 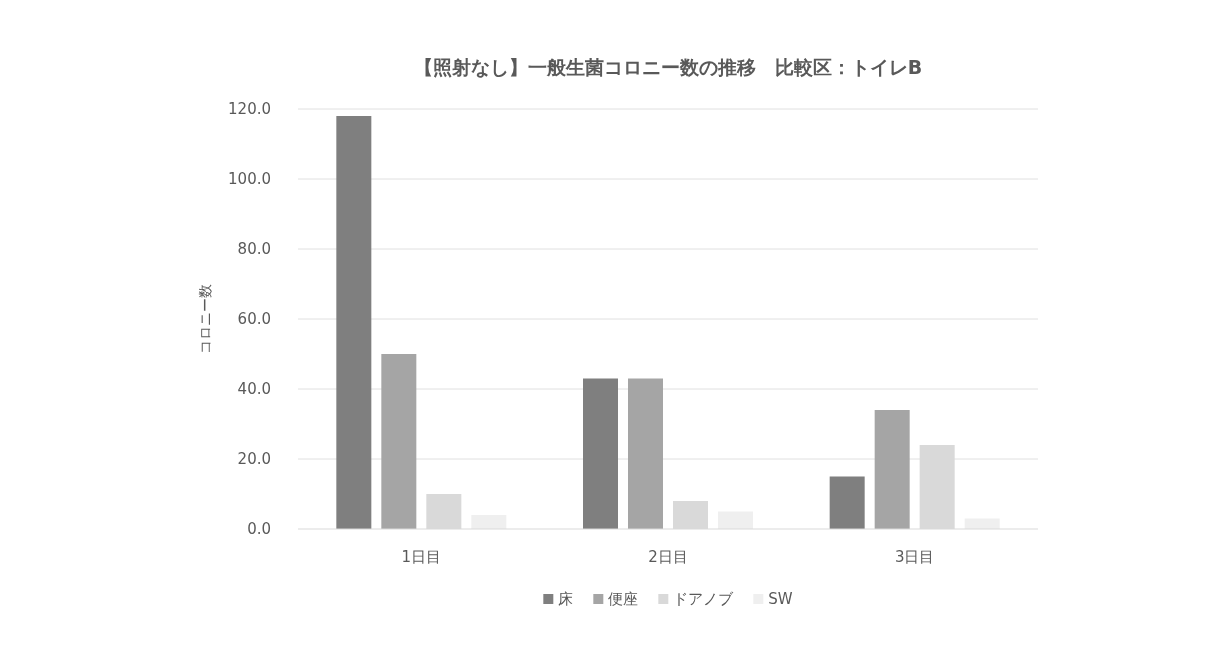 What do you see at coordinates (254, 249) in the screenshot?
I see `y-tick-label: 80.0` at bounding box center [254, 249].